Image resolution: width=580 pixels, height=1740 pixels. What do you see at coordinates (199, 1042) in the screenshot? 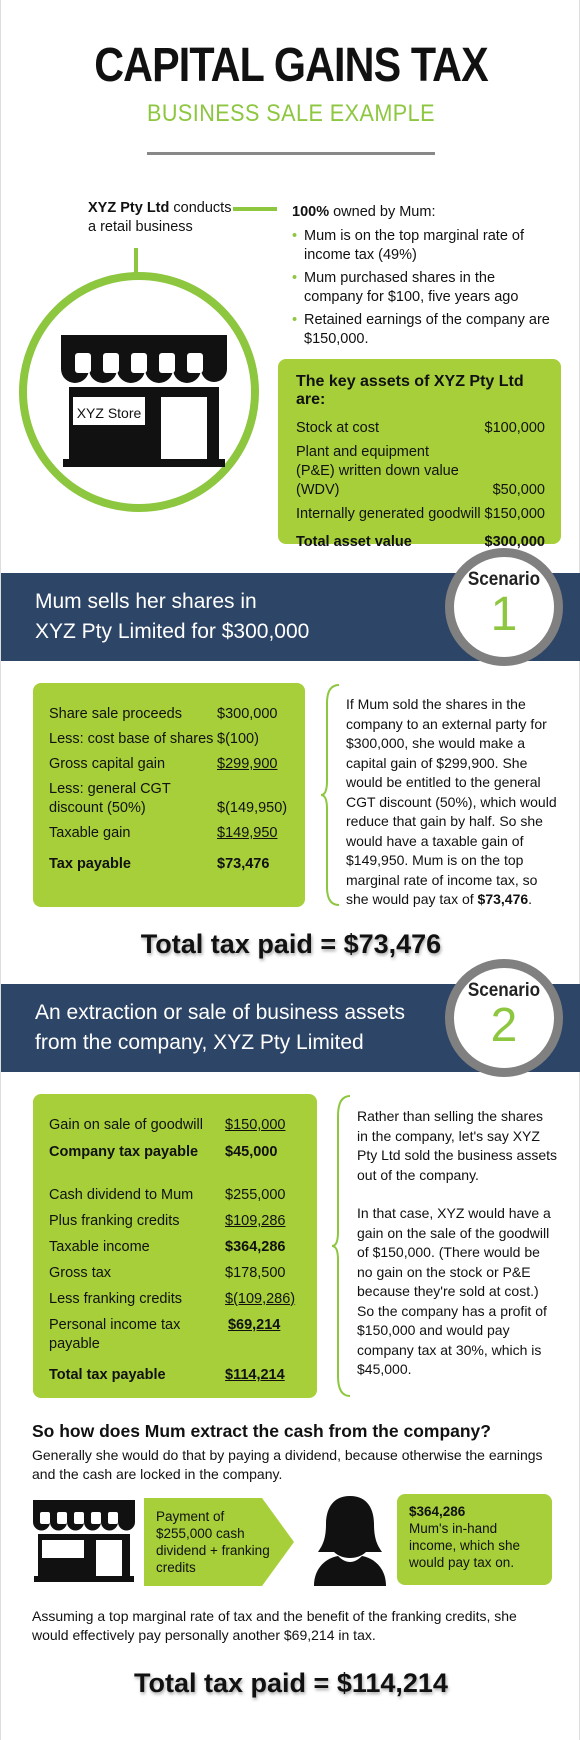
I see `scenario2-title-line2: from the company, XYZ Pty Limited` at bounding box center [199, 1042].